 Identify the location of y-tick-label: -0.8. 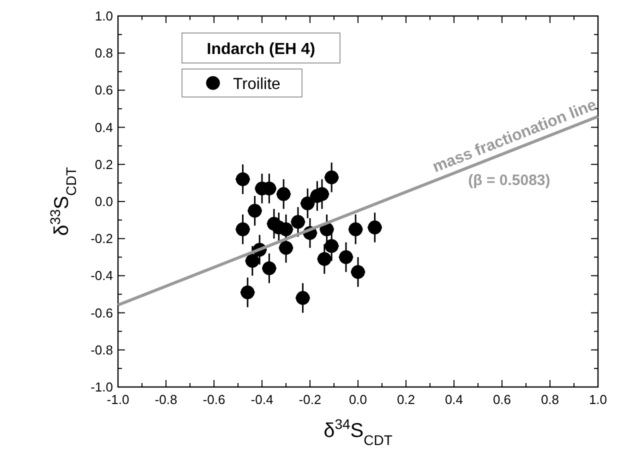
(101, 350).